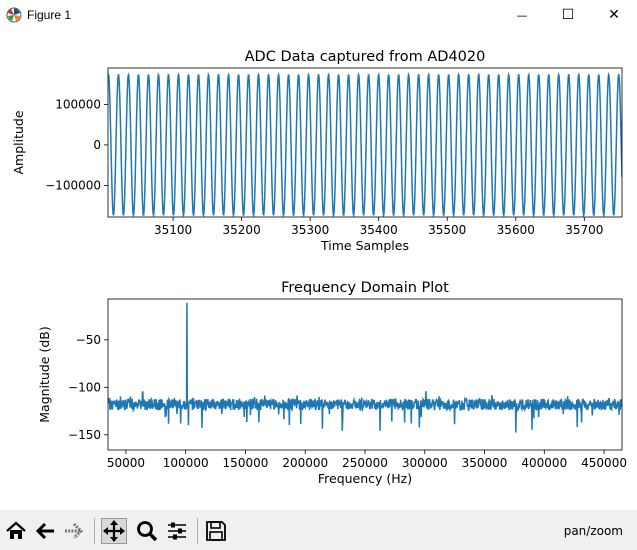  I want to click on freq-ytick-label: −50, so click(88, 340).